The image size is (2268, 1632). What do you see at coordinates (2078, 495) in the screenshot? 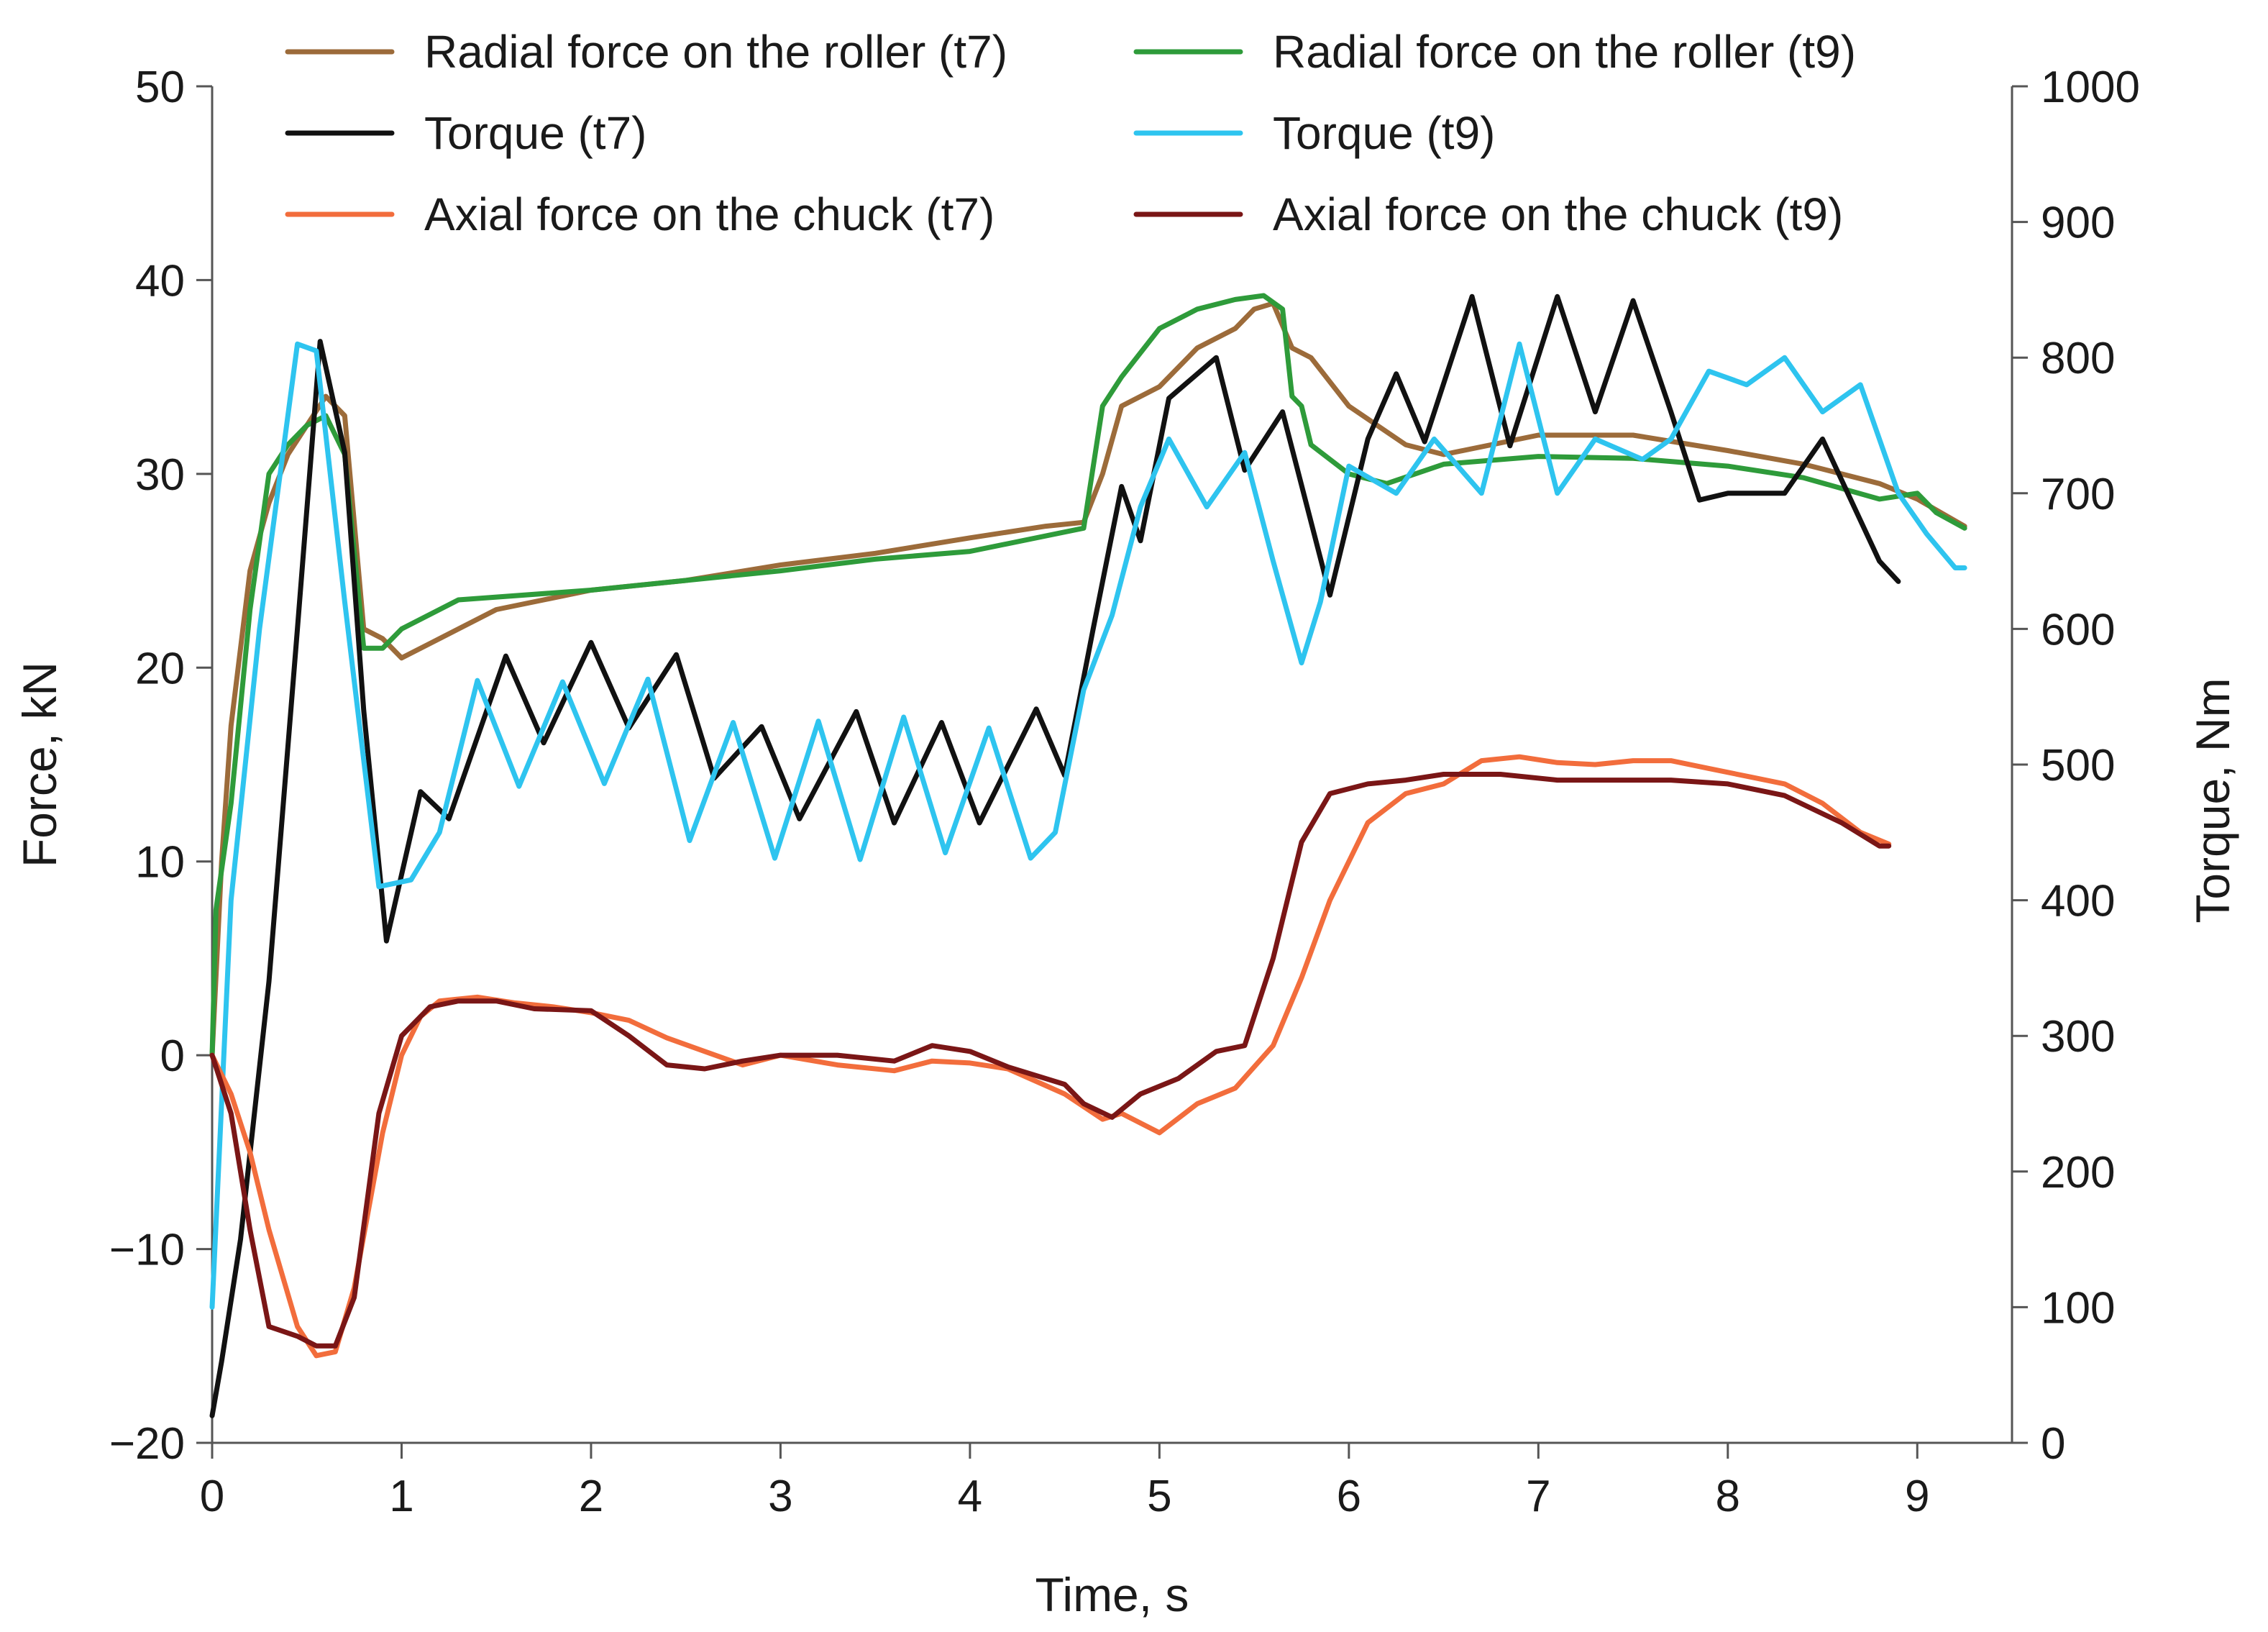
I see `right-y-tick-label: 700` at bounding box center [2078, 495].